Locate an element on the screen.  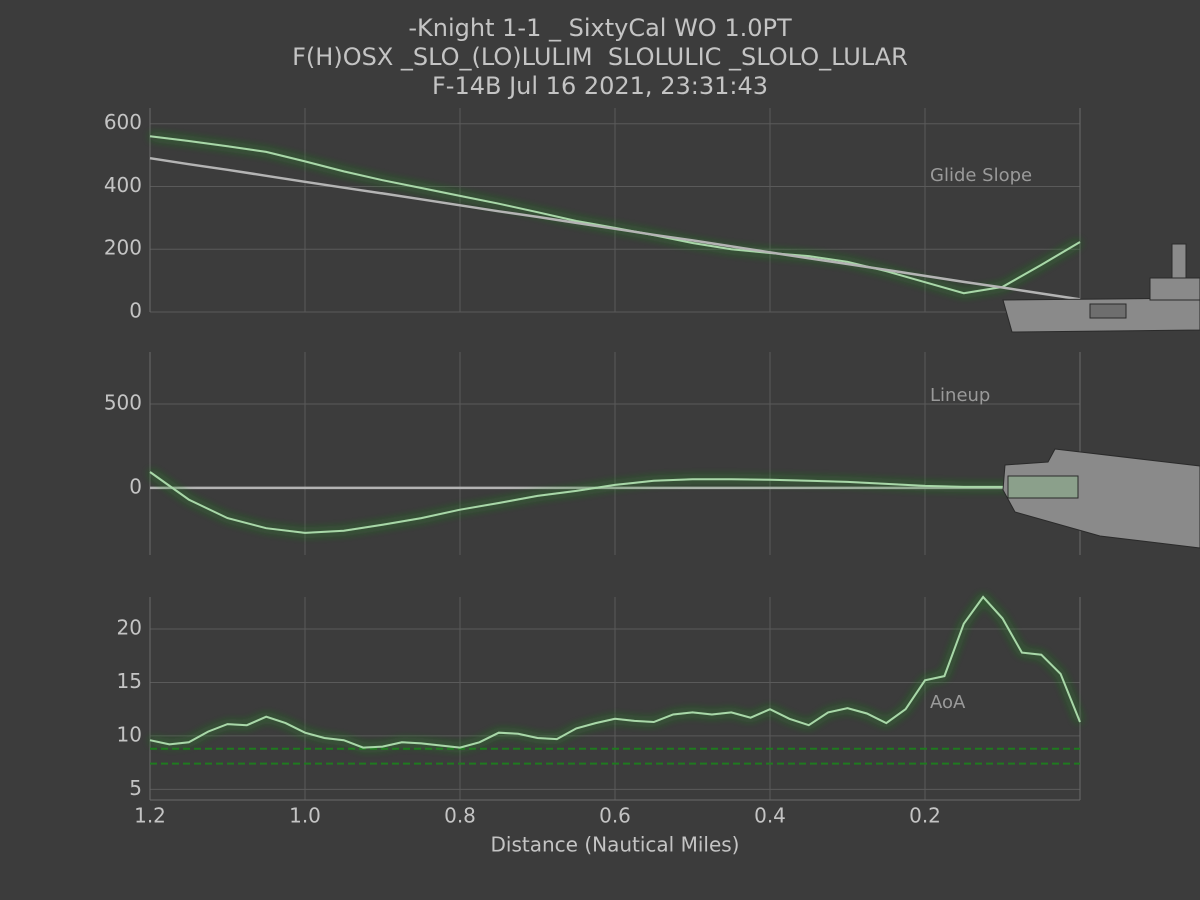
carrier-island is located at coordinates (1174, 289).